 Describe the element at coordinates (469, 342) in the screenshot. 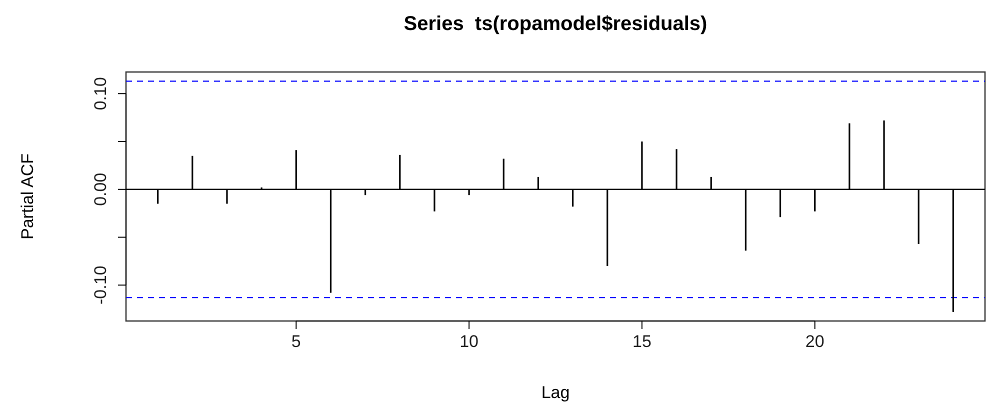

I see `x-tick-label: 10` at that location.